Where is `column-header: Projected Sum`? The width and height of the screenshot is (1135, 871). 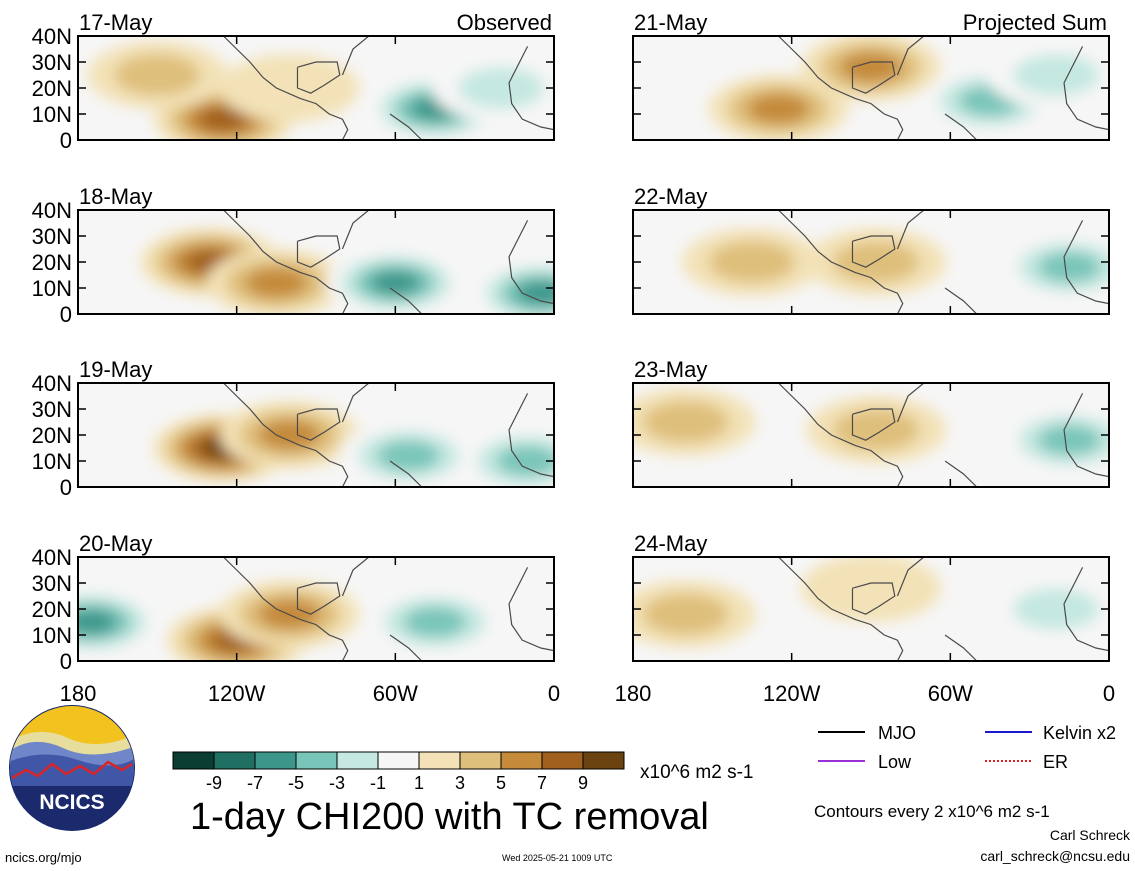
column-header: Projected Sum is located at coordinates (1035, 22).